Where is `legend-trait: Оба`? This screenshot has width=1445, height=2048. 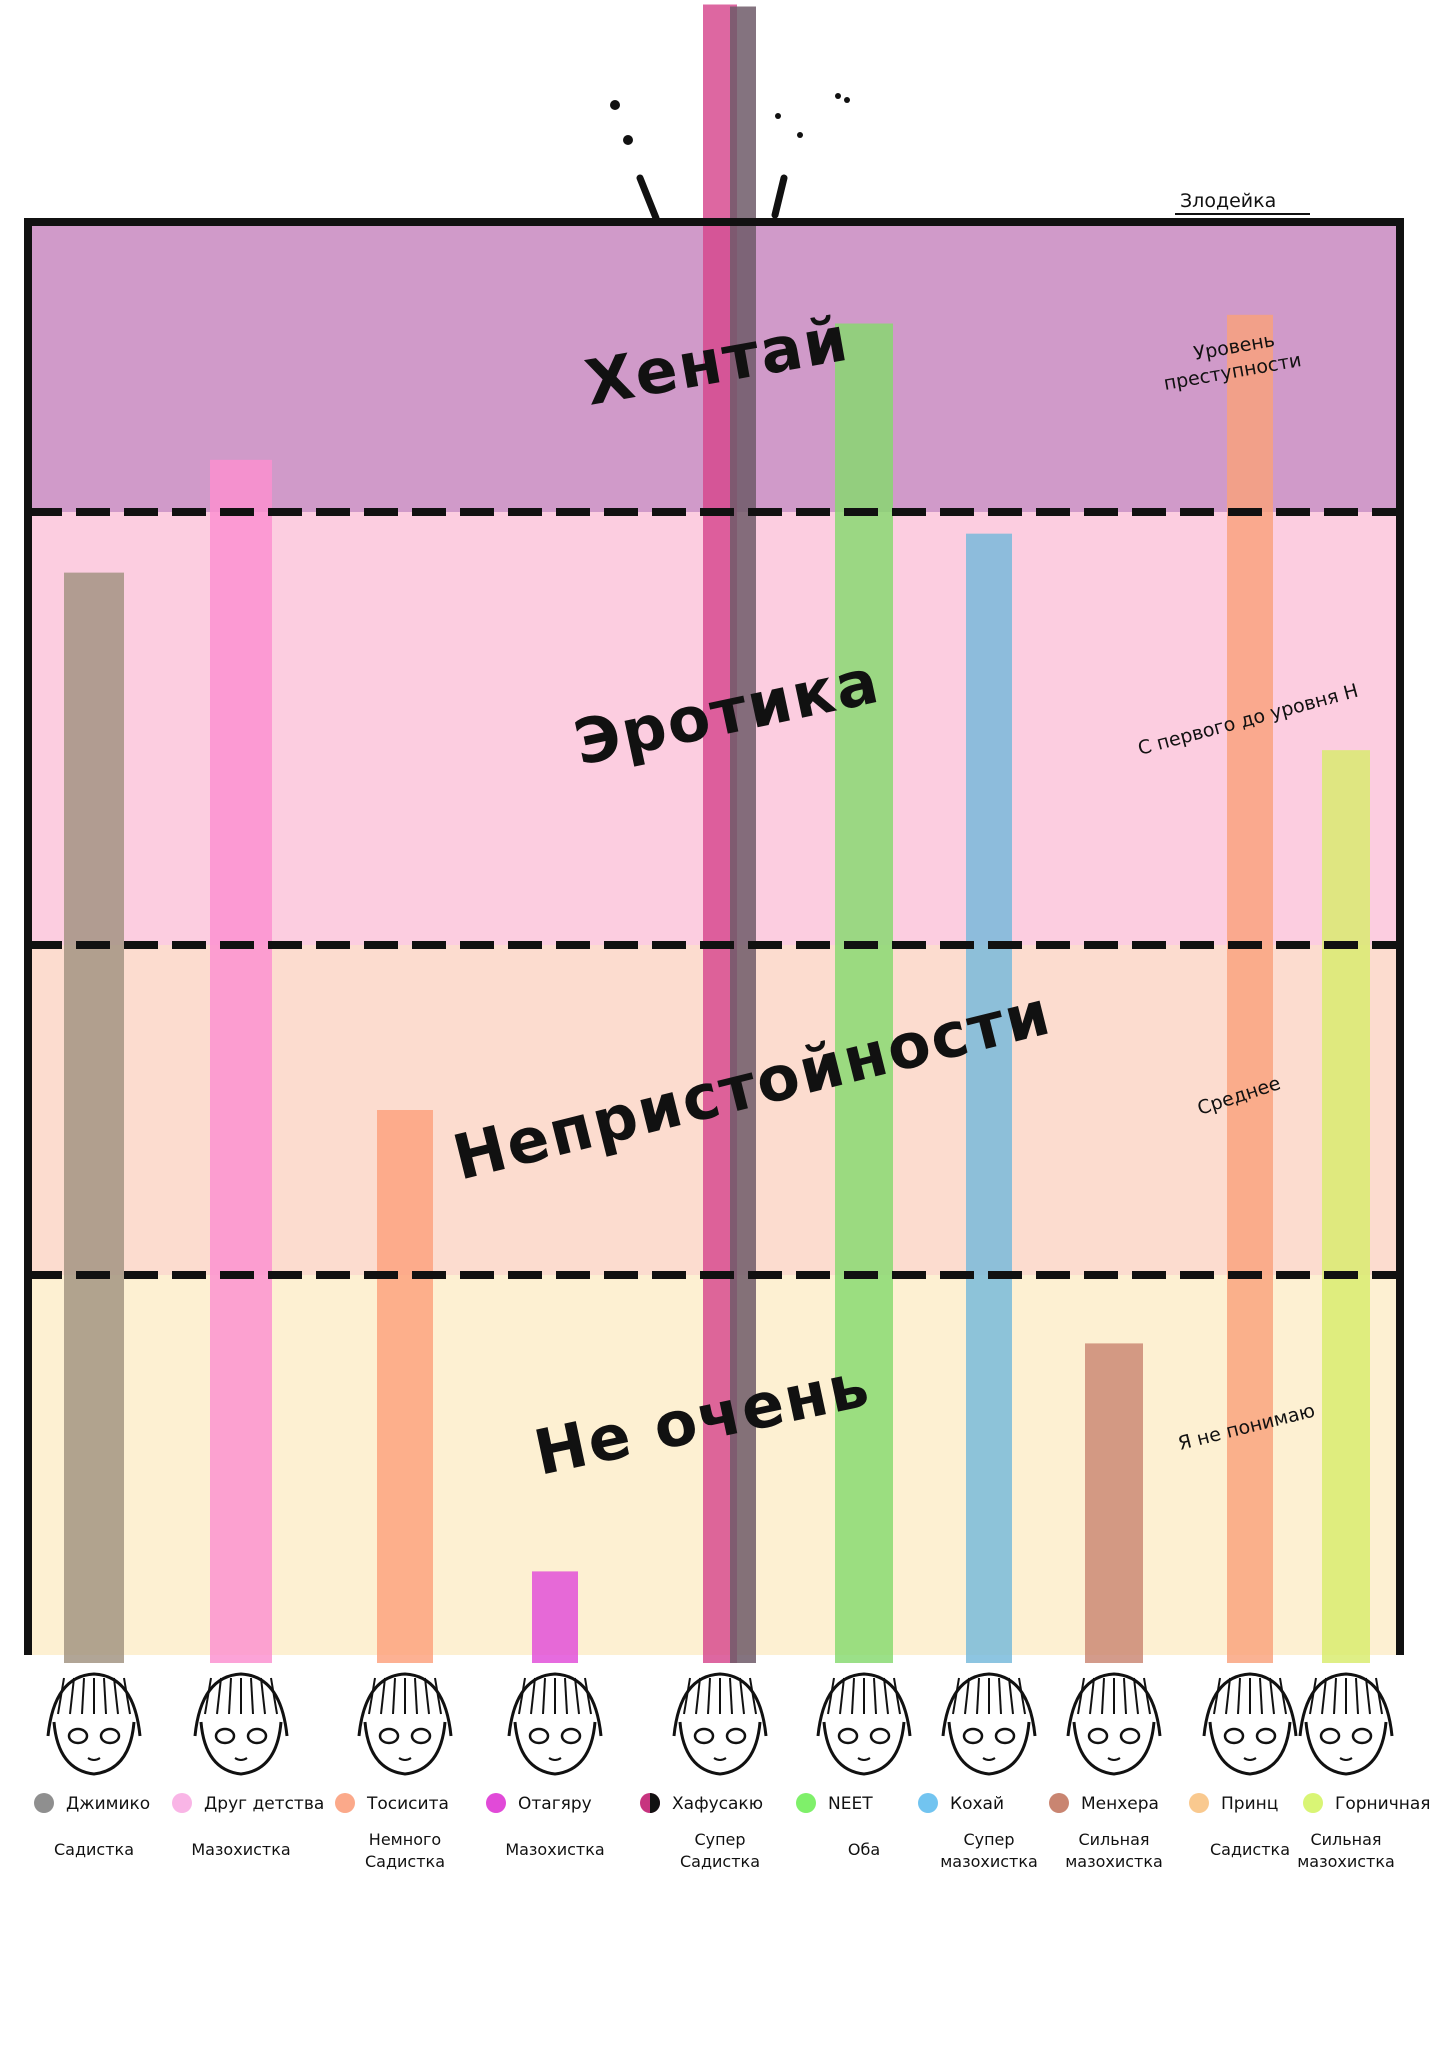 legend-trait: Оба is located at coordinates (864, 1849).